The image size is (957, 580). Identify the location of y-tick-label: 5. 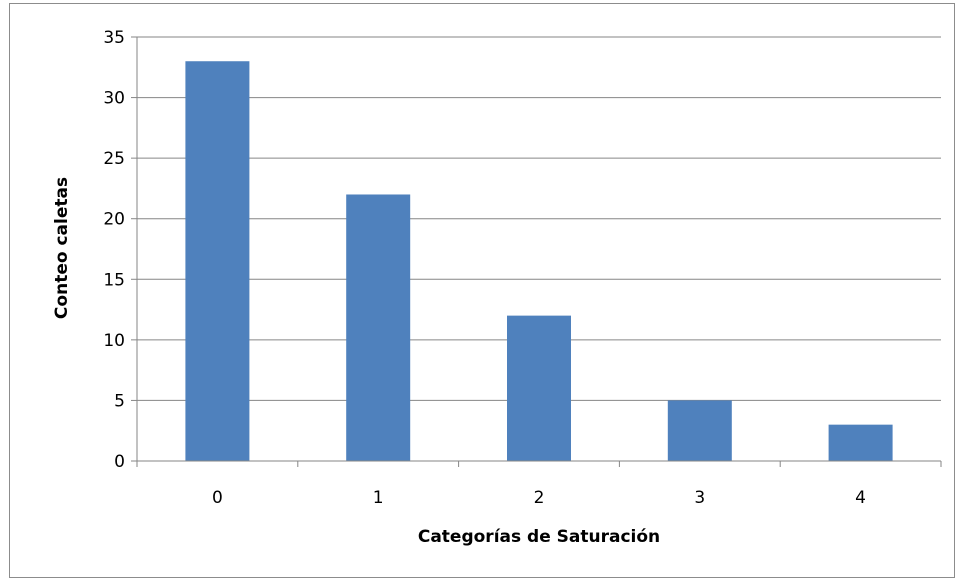
(119, 401).